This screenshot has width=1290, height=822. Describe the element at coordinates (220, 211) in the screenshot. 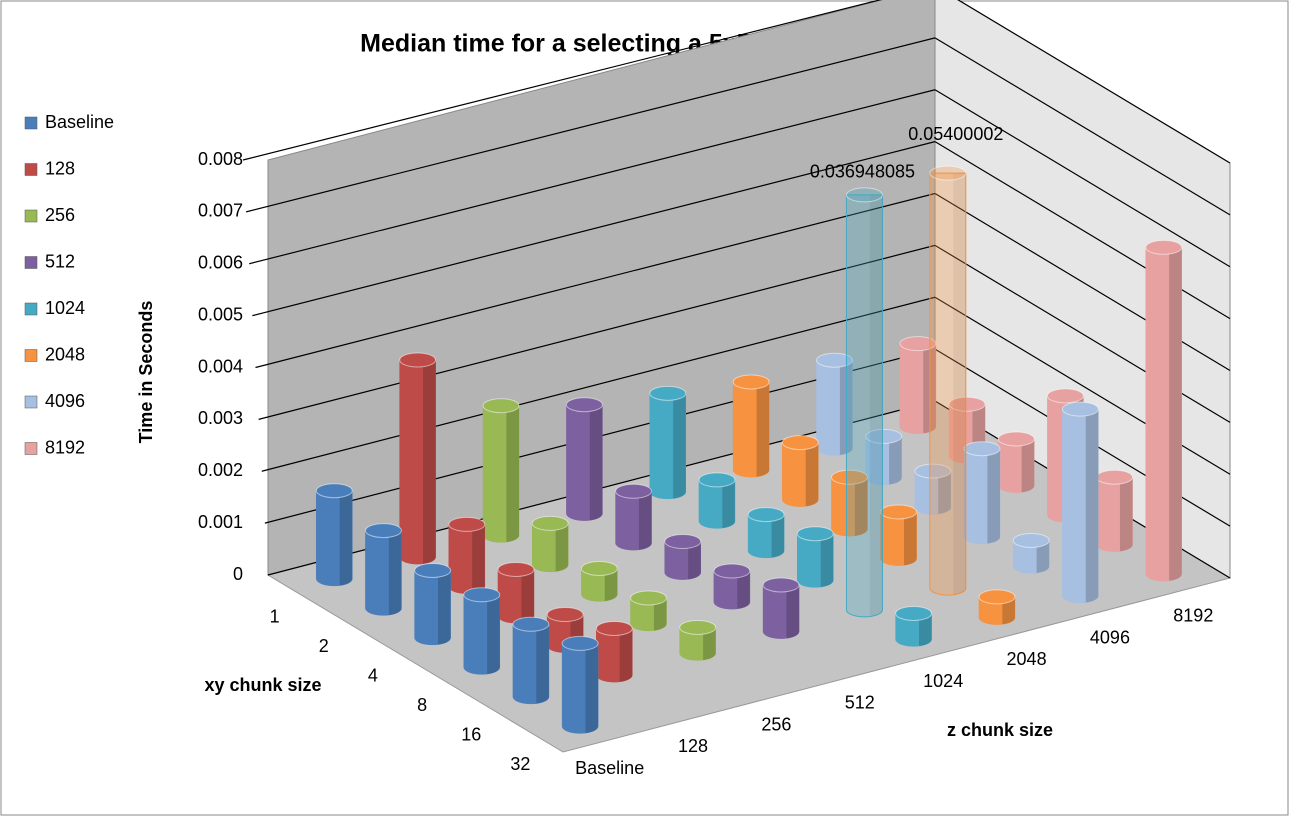

I see `y-tick-label: 0.007` at that location.